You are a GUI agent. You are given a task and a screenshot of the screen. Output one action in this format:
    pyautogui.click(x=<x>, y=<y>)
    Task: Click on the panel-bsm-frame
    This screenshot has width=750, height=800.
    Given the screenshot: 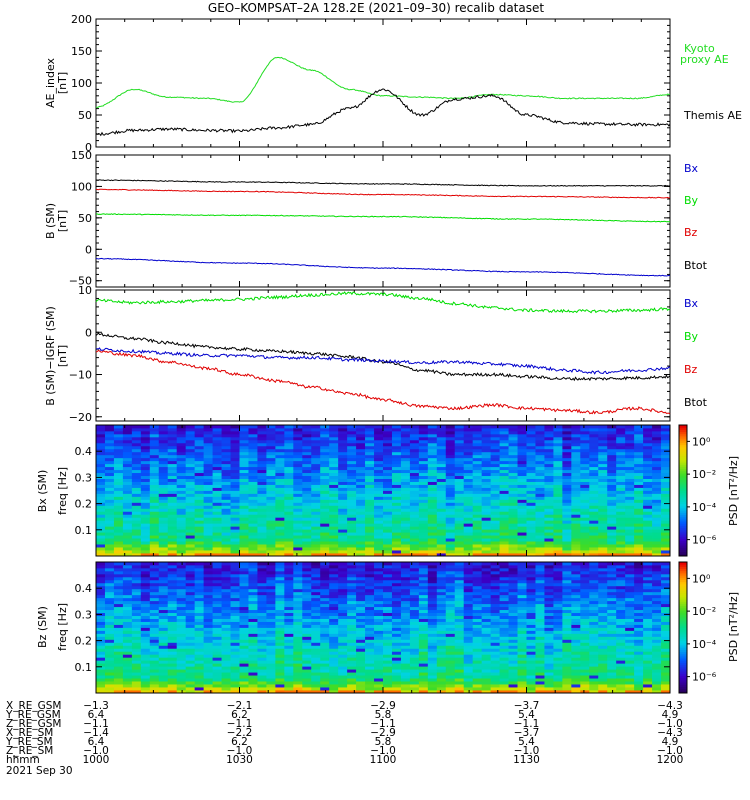 What is the action you would take?
    pyautogui.click(x=383, y=221)
    